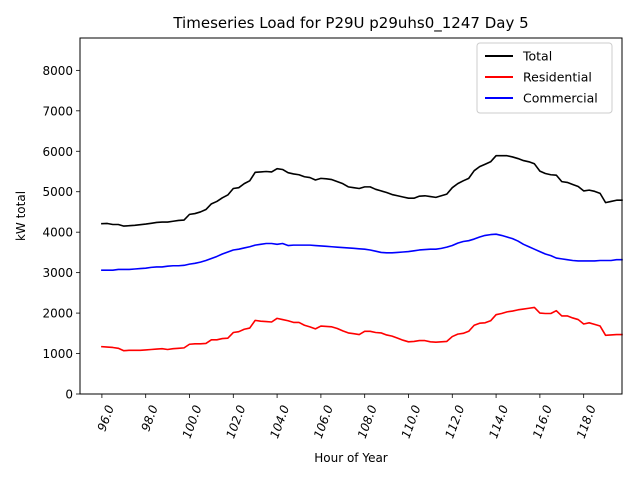 The height and width of the screenshot is (480, 640). What do you see at coordinates (362, 252) in the screenshot?
I see `series-line-commercial` at bounding box center [362, 252].